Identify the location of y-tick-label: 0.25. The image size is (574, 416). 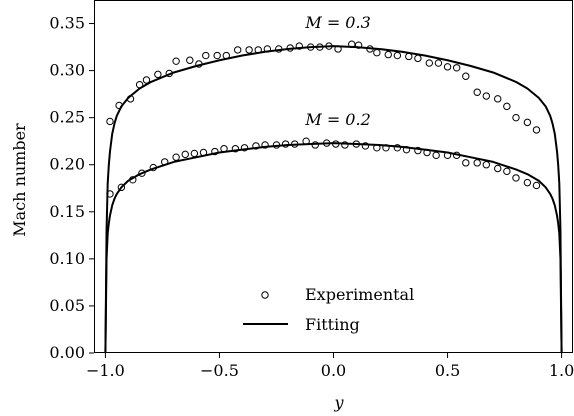
(67, 117).